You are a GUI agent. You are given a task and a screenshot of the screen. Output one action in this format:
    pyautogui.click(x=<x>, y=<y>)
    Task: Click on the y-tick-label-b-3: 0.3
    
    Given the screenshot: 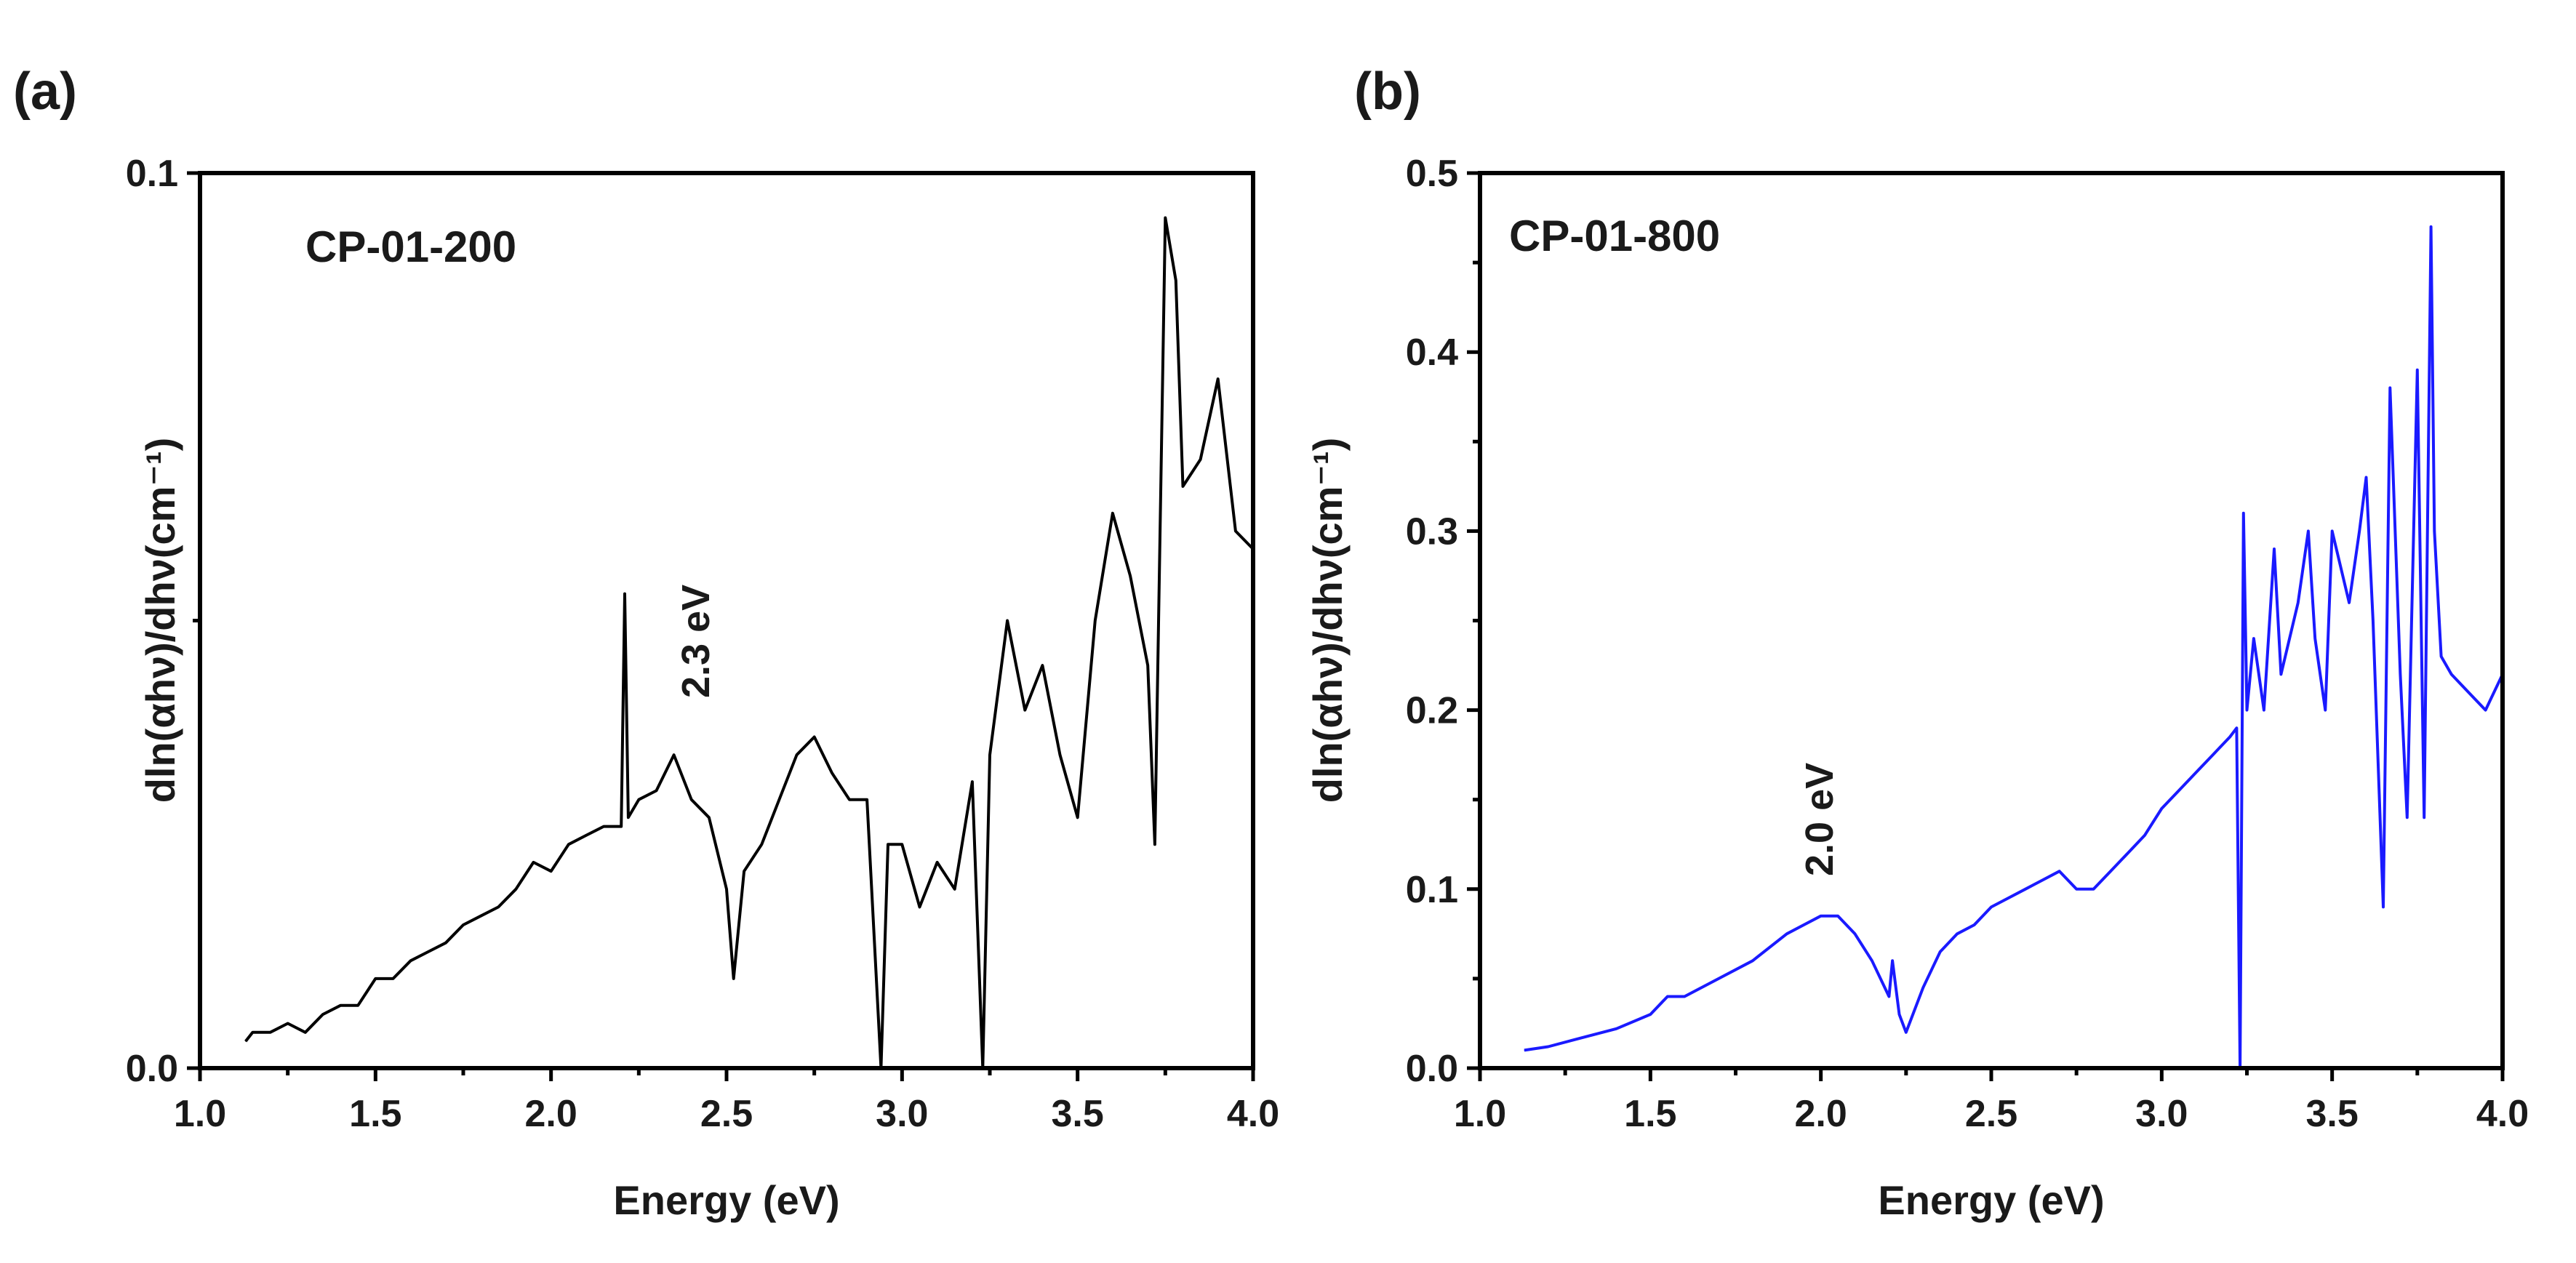 What is the action you would take?
    pyautogui.click(x=1432, y=531)
    